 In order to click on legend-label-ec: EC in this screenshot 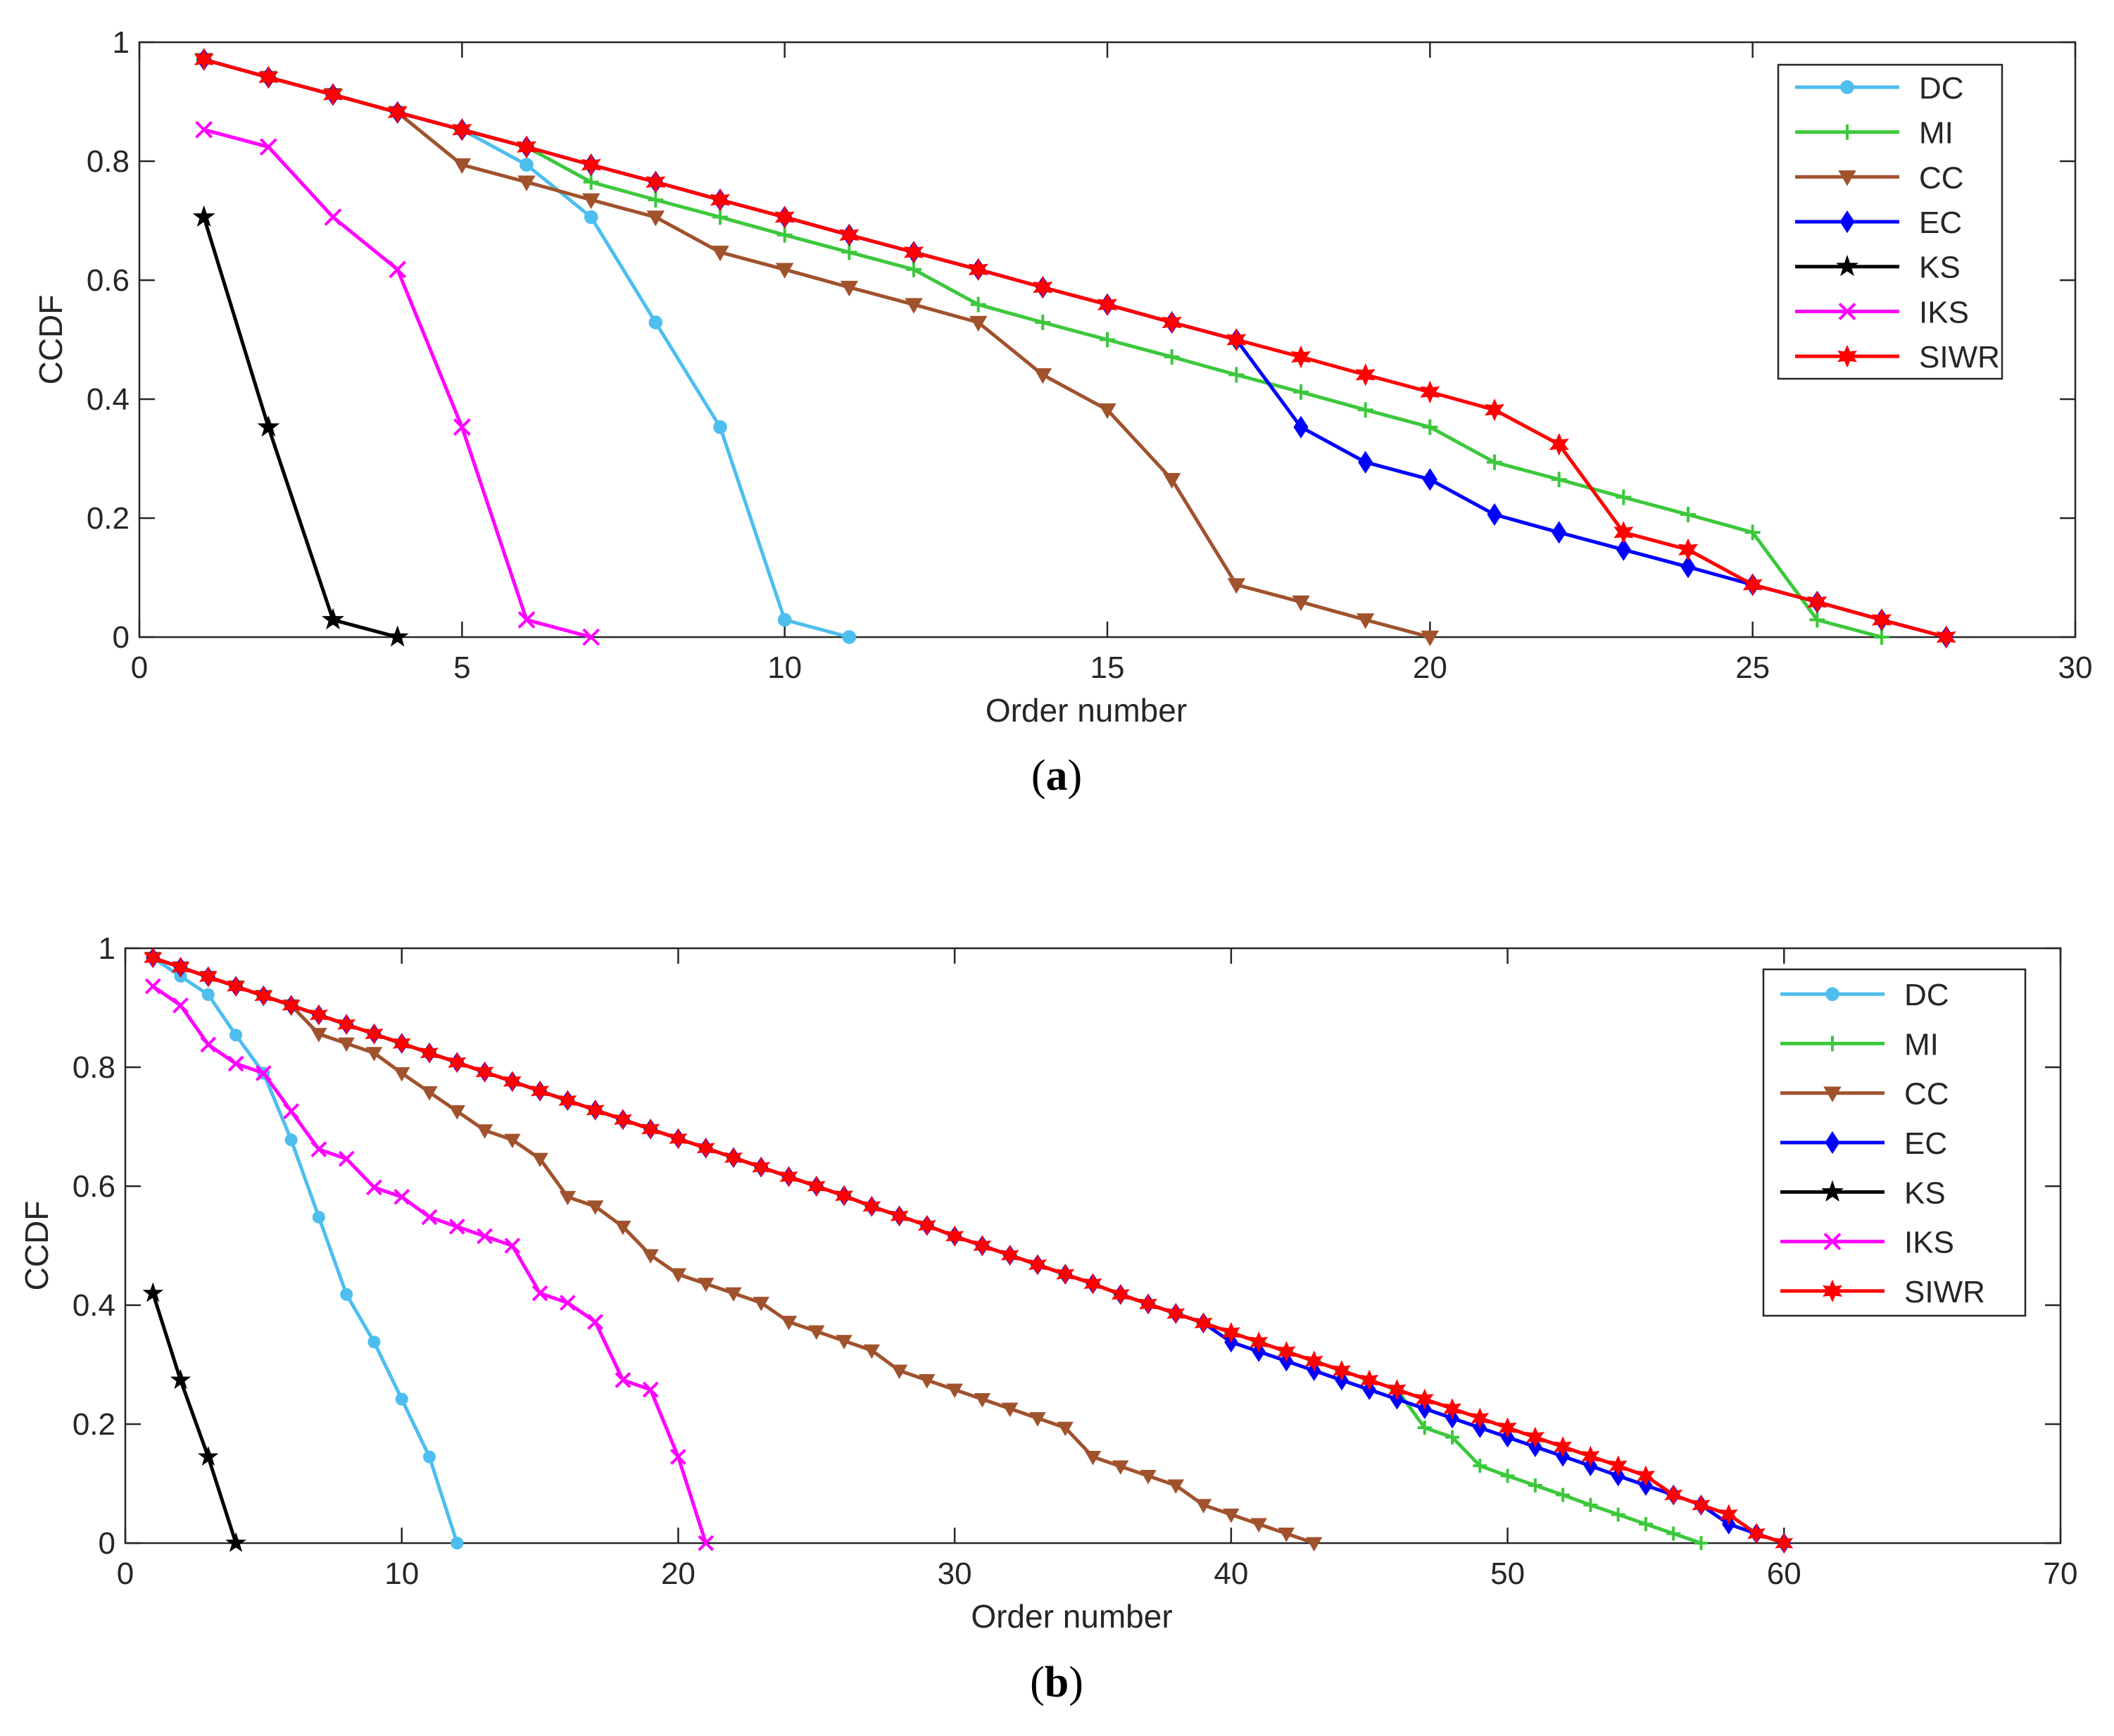, I will do `click(1925, 1143)`.